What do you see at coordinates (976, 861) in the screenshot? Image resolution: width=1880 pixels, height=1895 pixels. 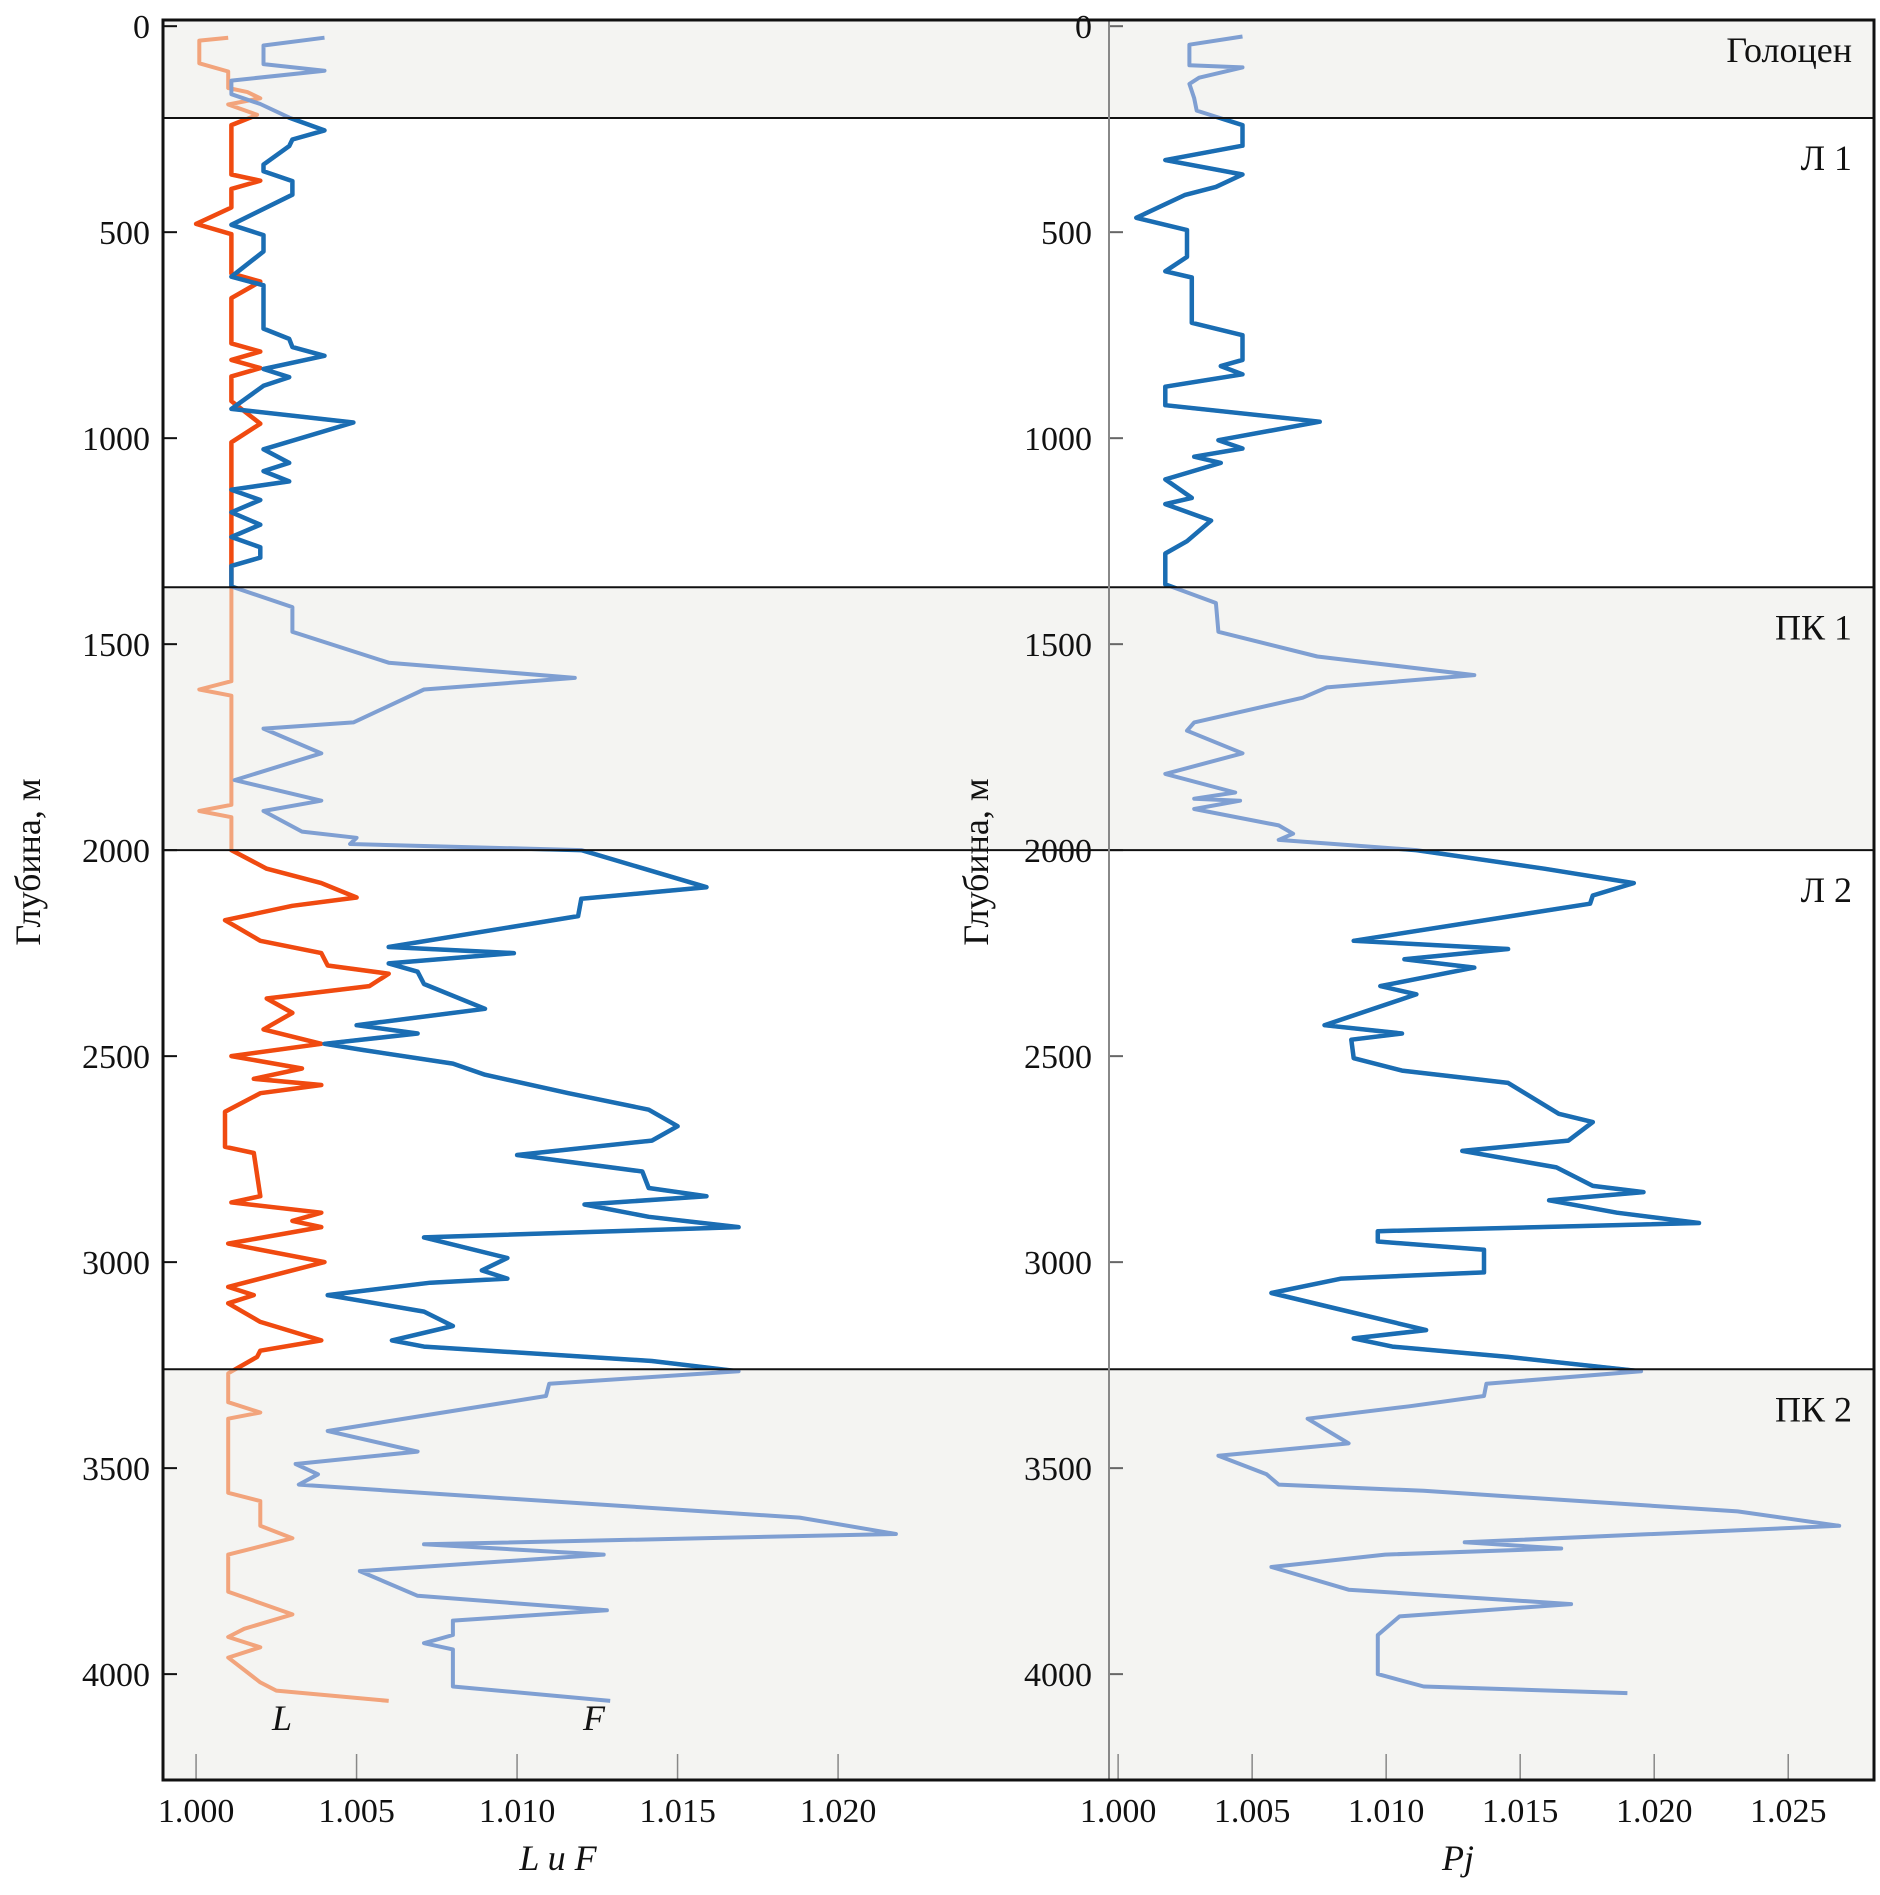 I see `y-axis-title-right: Глубина, м` at bounding box center [976, 861].